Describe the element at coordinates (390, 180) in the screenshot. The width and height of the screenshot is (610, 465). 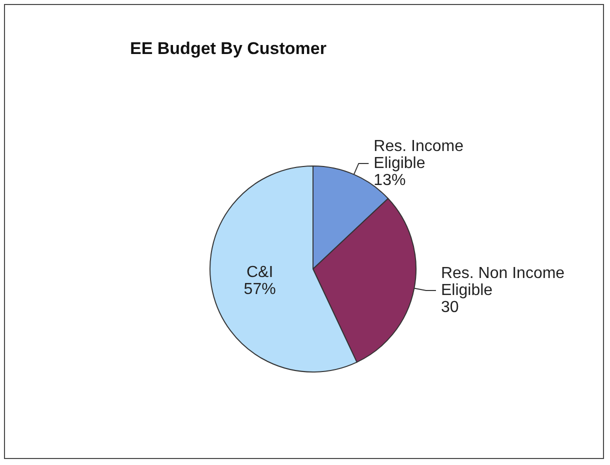
I see `data-label: 13%` at that location.